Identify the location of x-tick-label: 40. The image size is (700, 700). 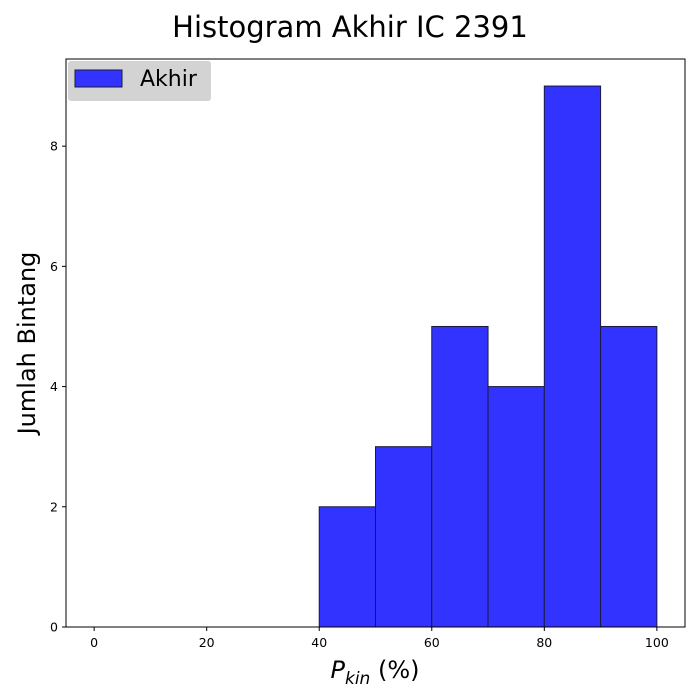
(319, 642).